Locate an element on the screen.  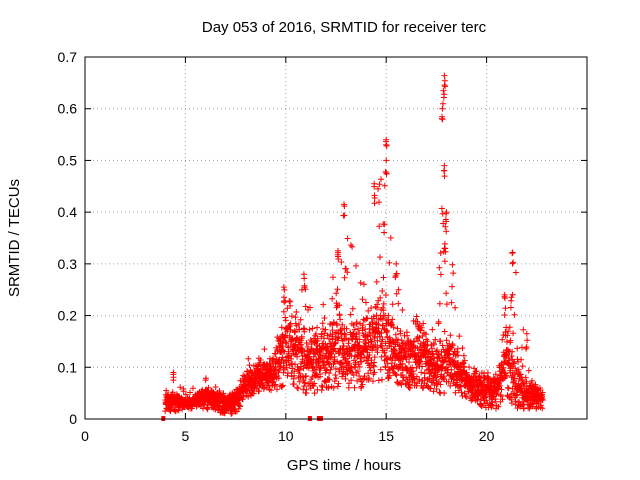
y-tick-label: 0.1 is located at coordinates (68, 367).